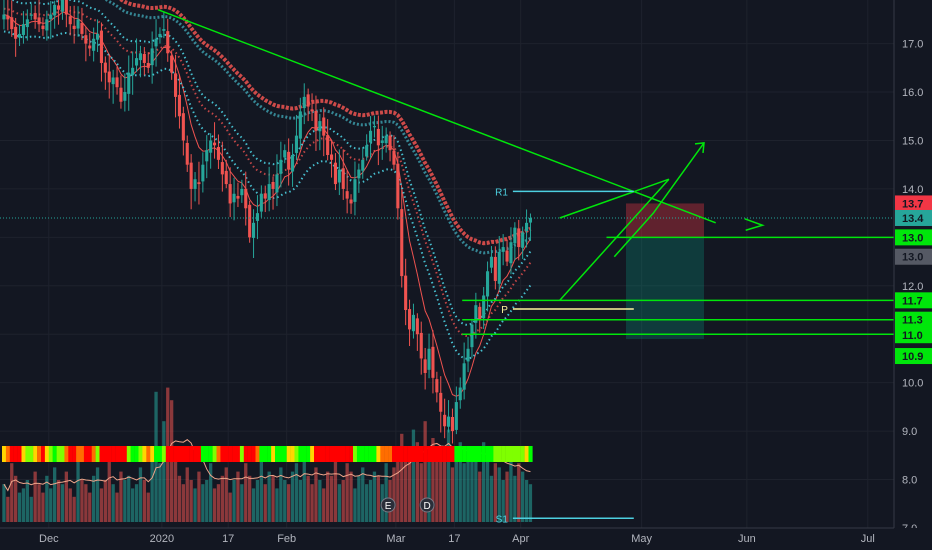  Describe the element at coordinates (162, 539) in the screenshot. I see `x-tick-label: 2020` at that location.